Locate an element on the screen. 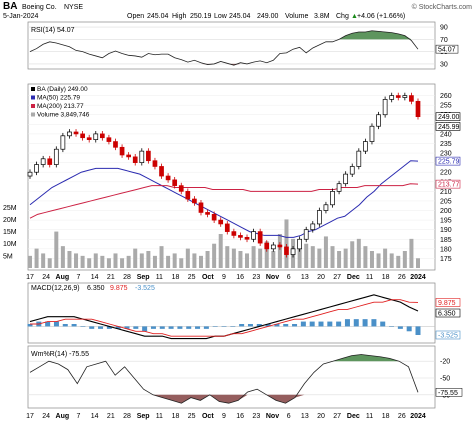 This screenshot has height=426, width=474. macd-panel is located at coordinates (231, 313).